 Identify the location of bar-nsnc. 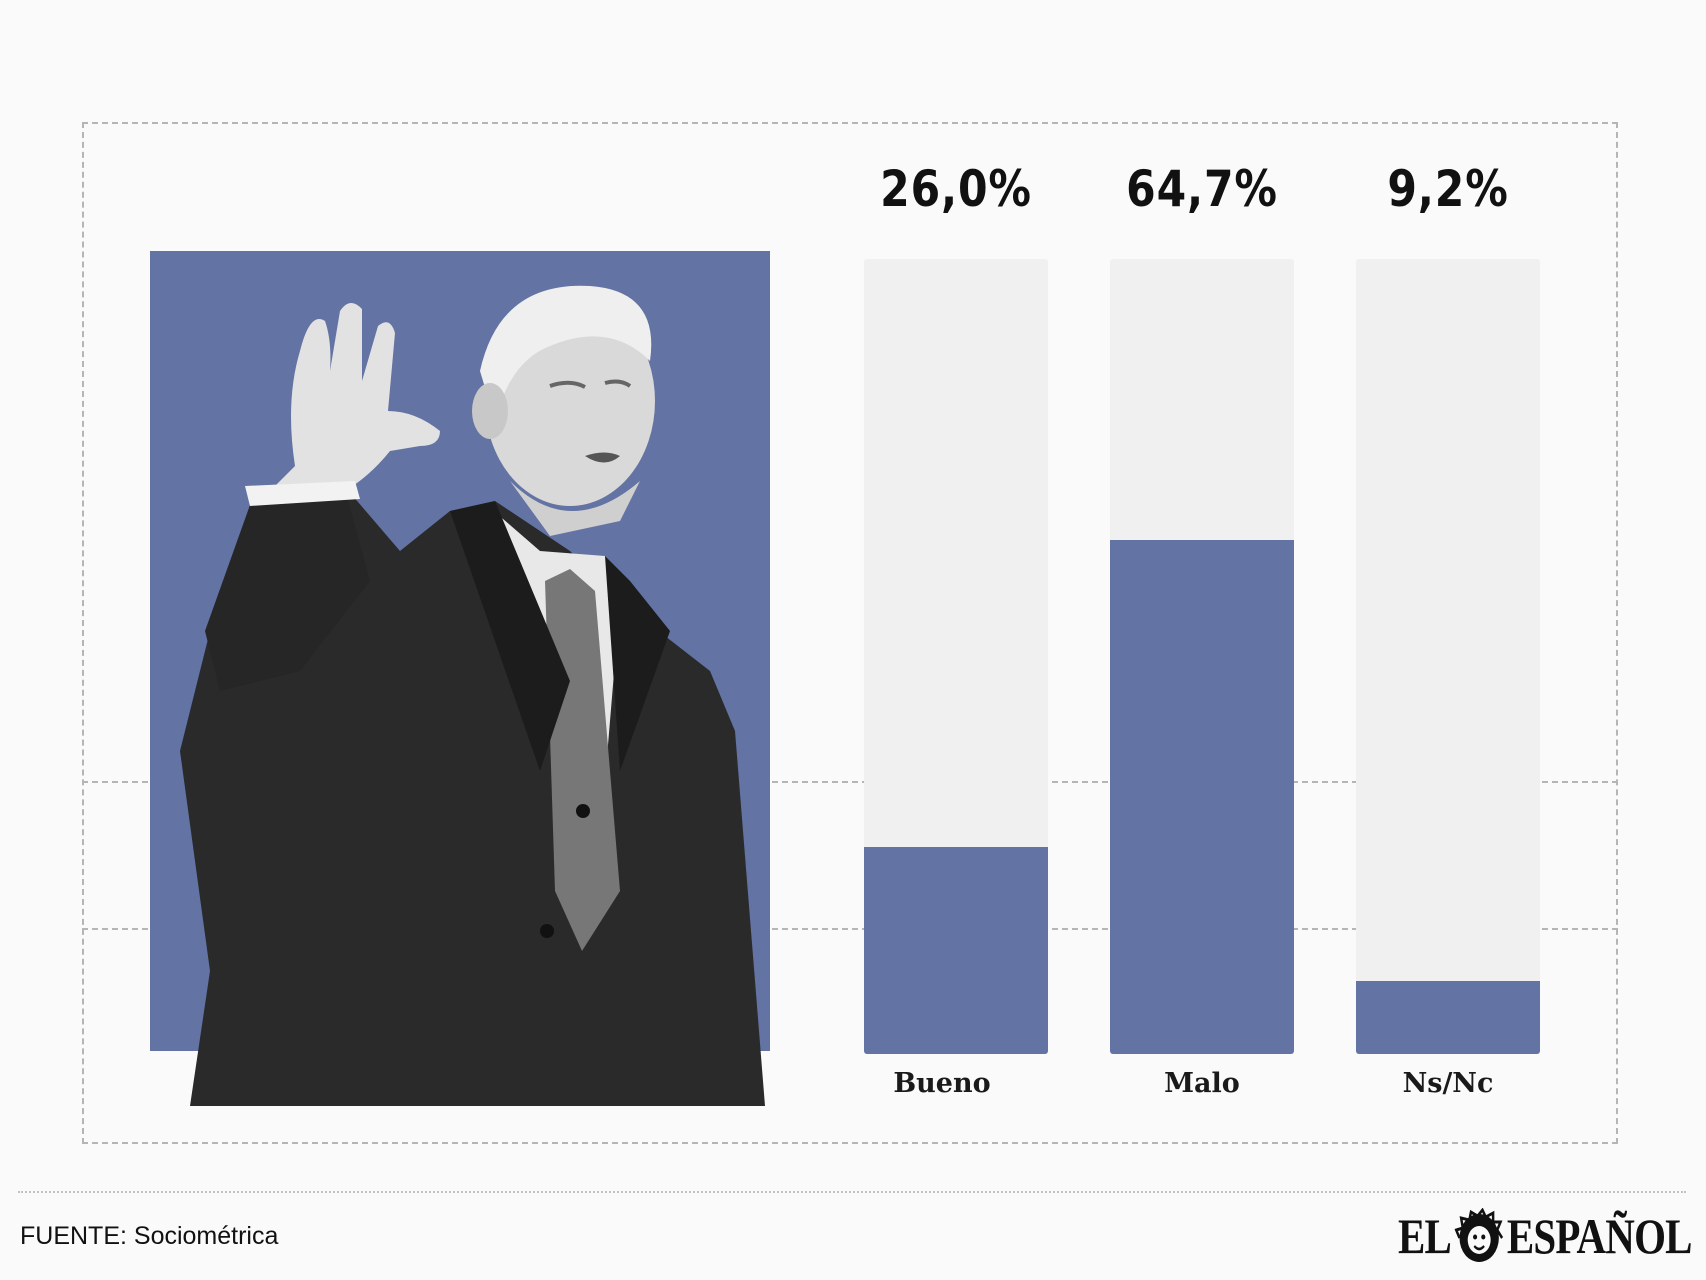
(1448, 1017).